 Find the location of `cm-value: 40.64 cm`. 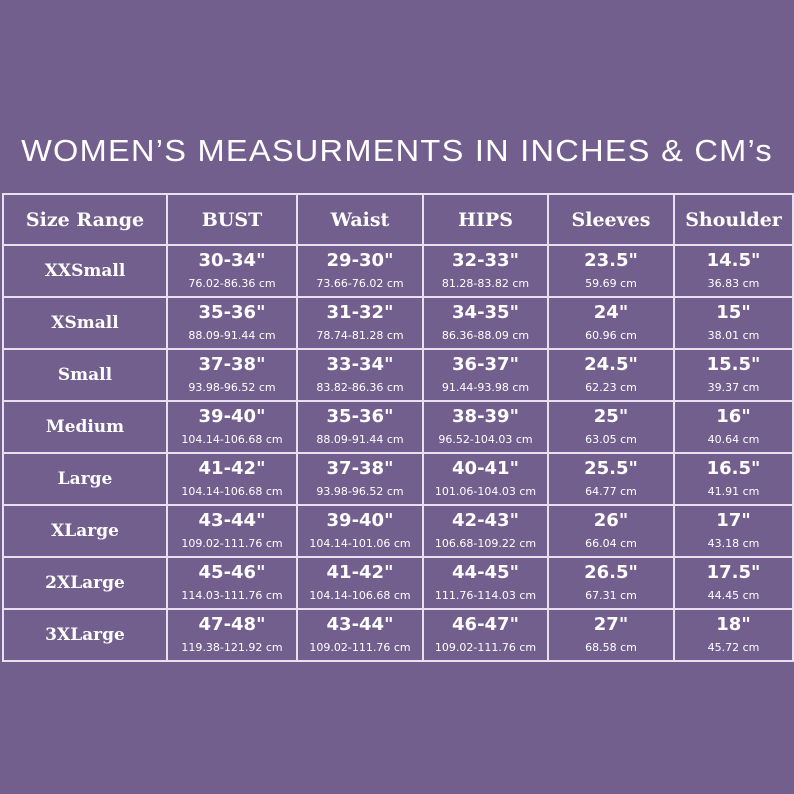

cm-value: 40.64 cm is located at coordinates (733, 439).